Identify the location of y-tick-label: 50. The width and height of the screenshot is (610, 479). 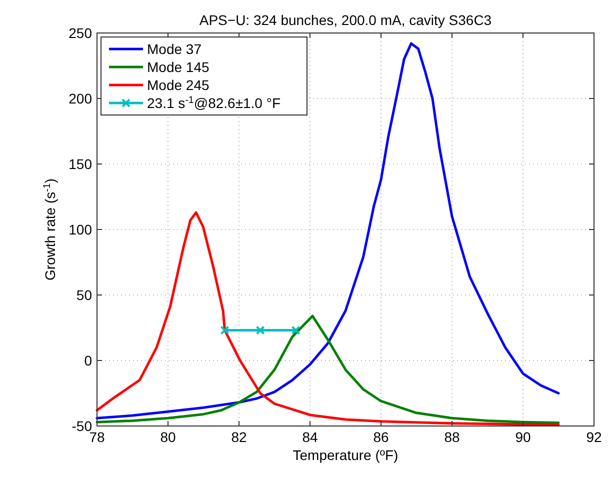
(84, 295).